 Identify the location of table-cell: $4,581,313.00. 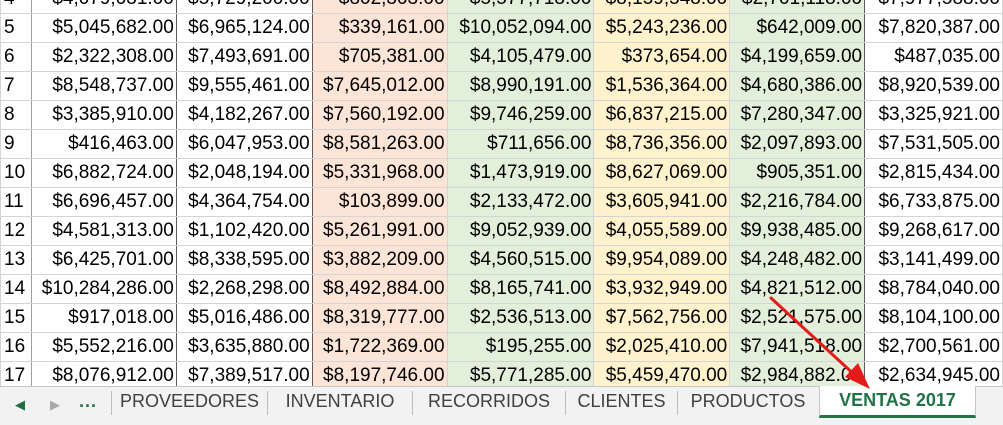
(103, 231).